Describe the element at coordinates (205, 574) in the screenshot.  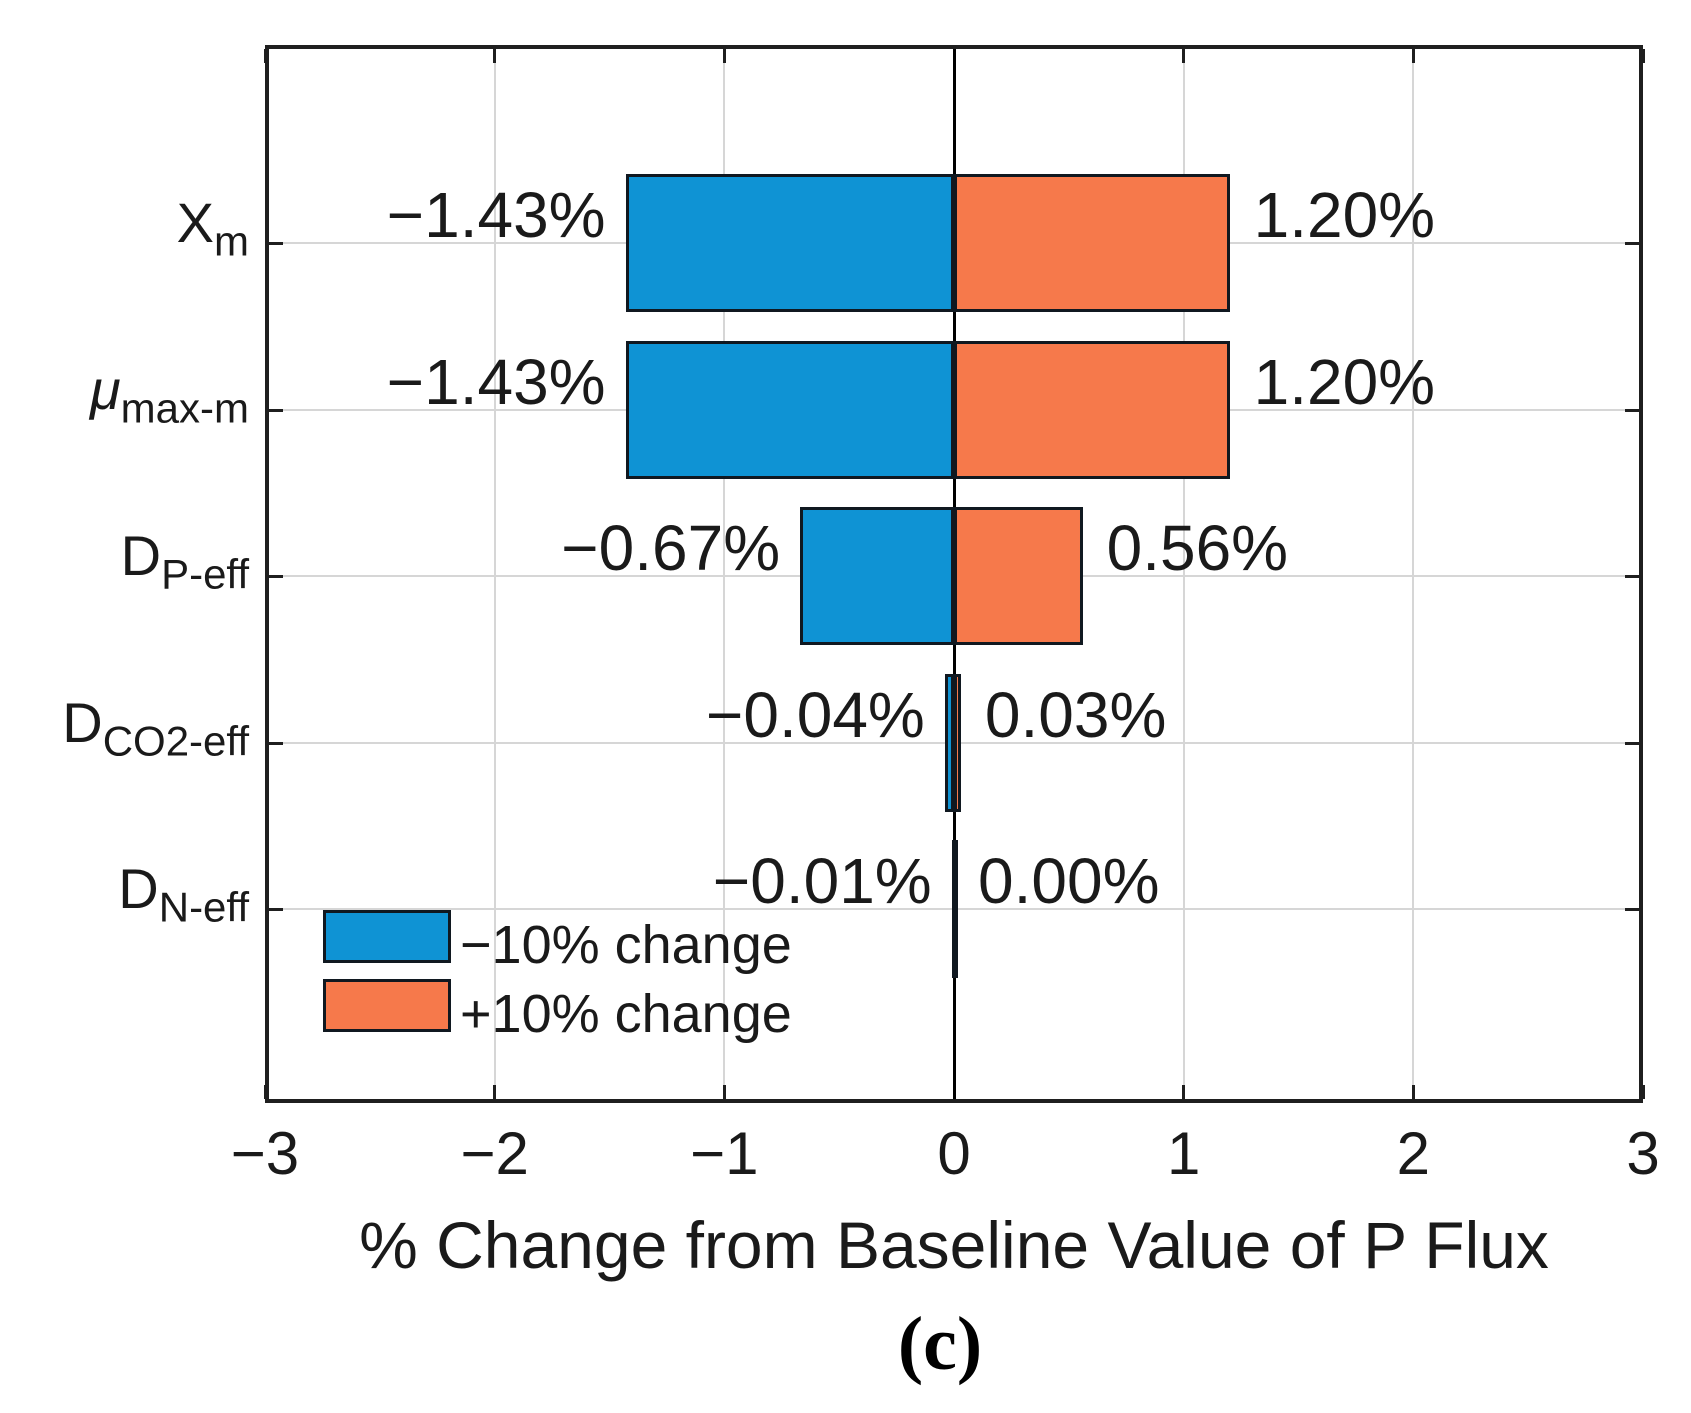
I see `category-subscript-text: P-eff` at that location.